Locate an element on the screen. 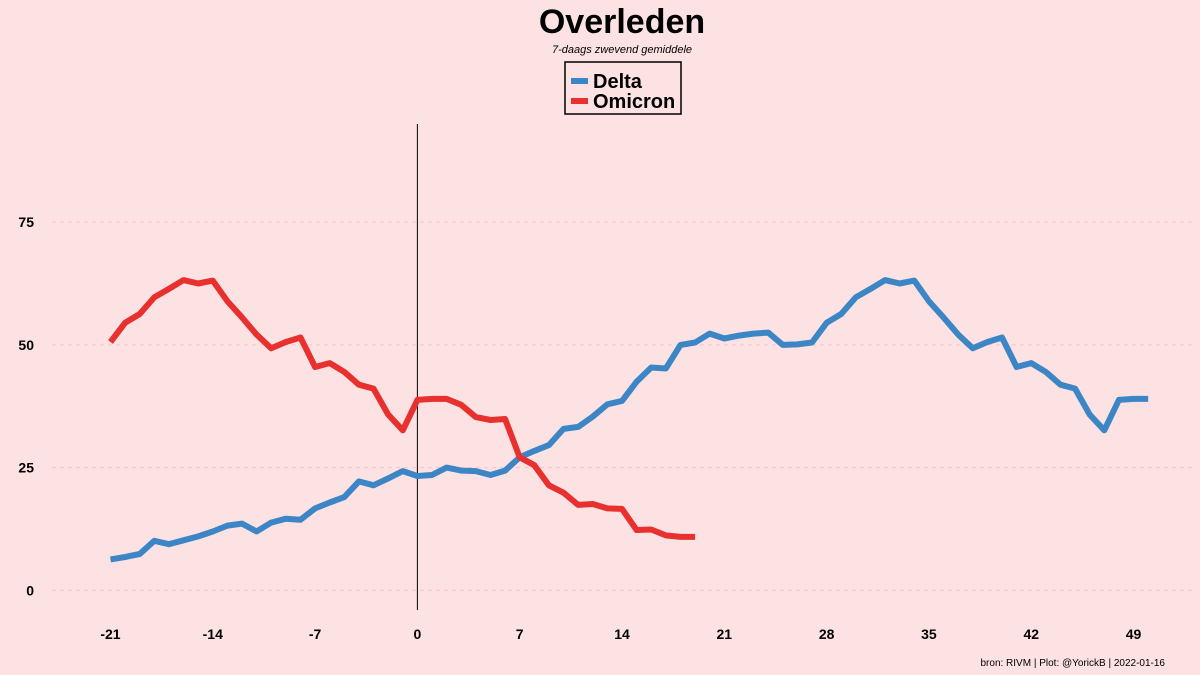 Image resolution: width=1200 pixels, height=675 pixels. chart-caption: bron: RIVM | Plot: @YorickB | 2022-01-16 is located at coordinates (1072, 663).